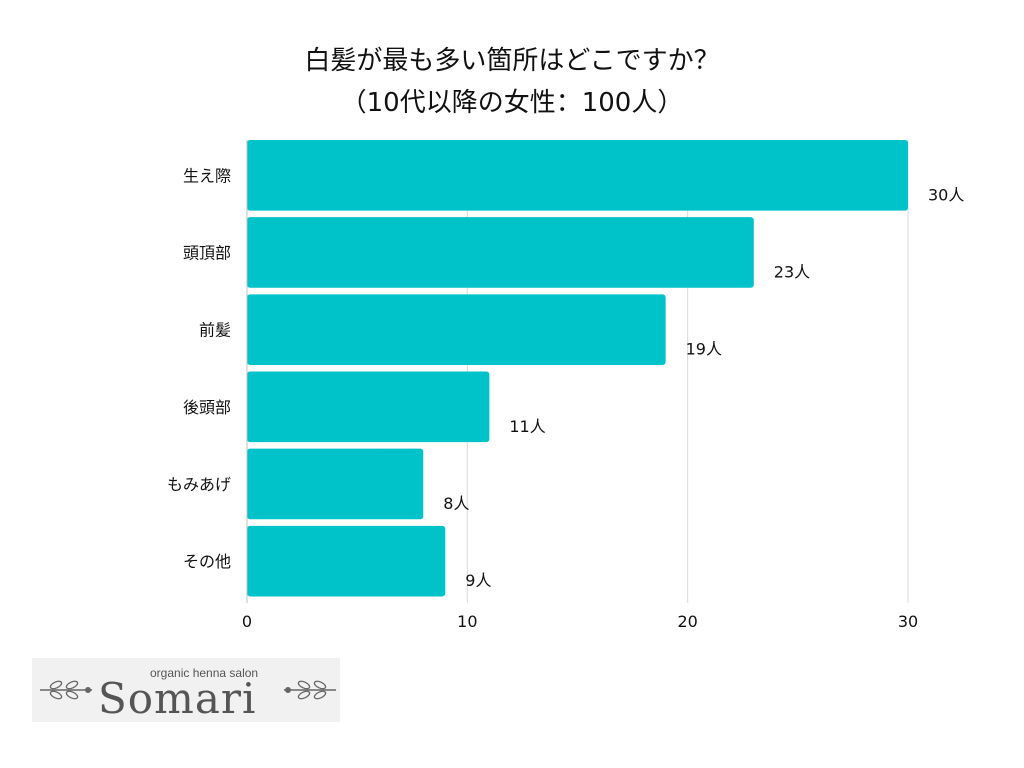 This screenshot has height=768, width=1024. Describe the element at coordinates (512, 61) in the screenshot. I see `chart-title: 白髪が最も多い箇所はどこですか？` at that location.